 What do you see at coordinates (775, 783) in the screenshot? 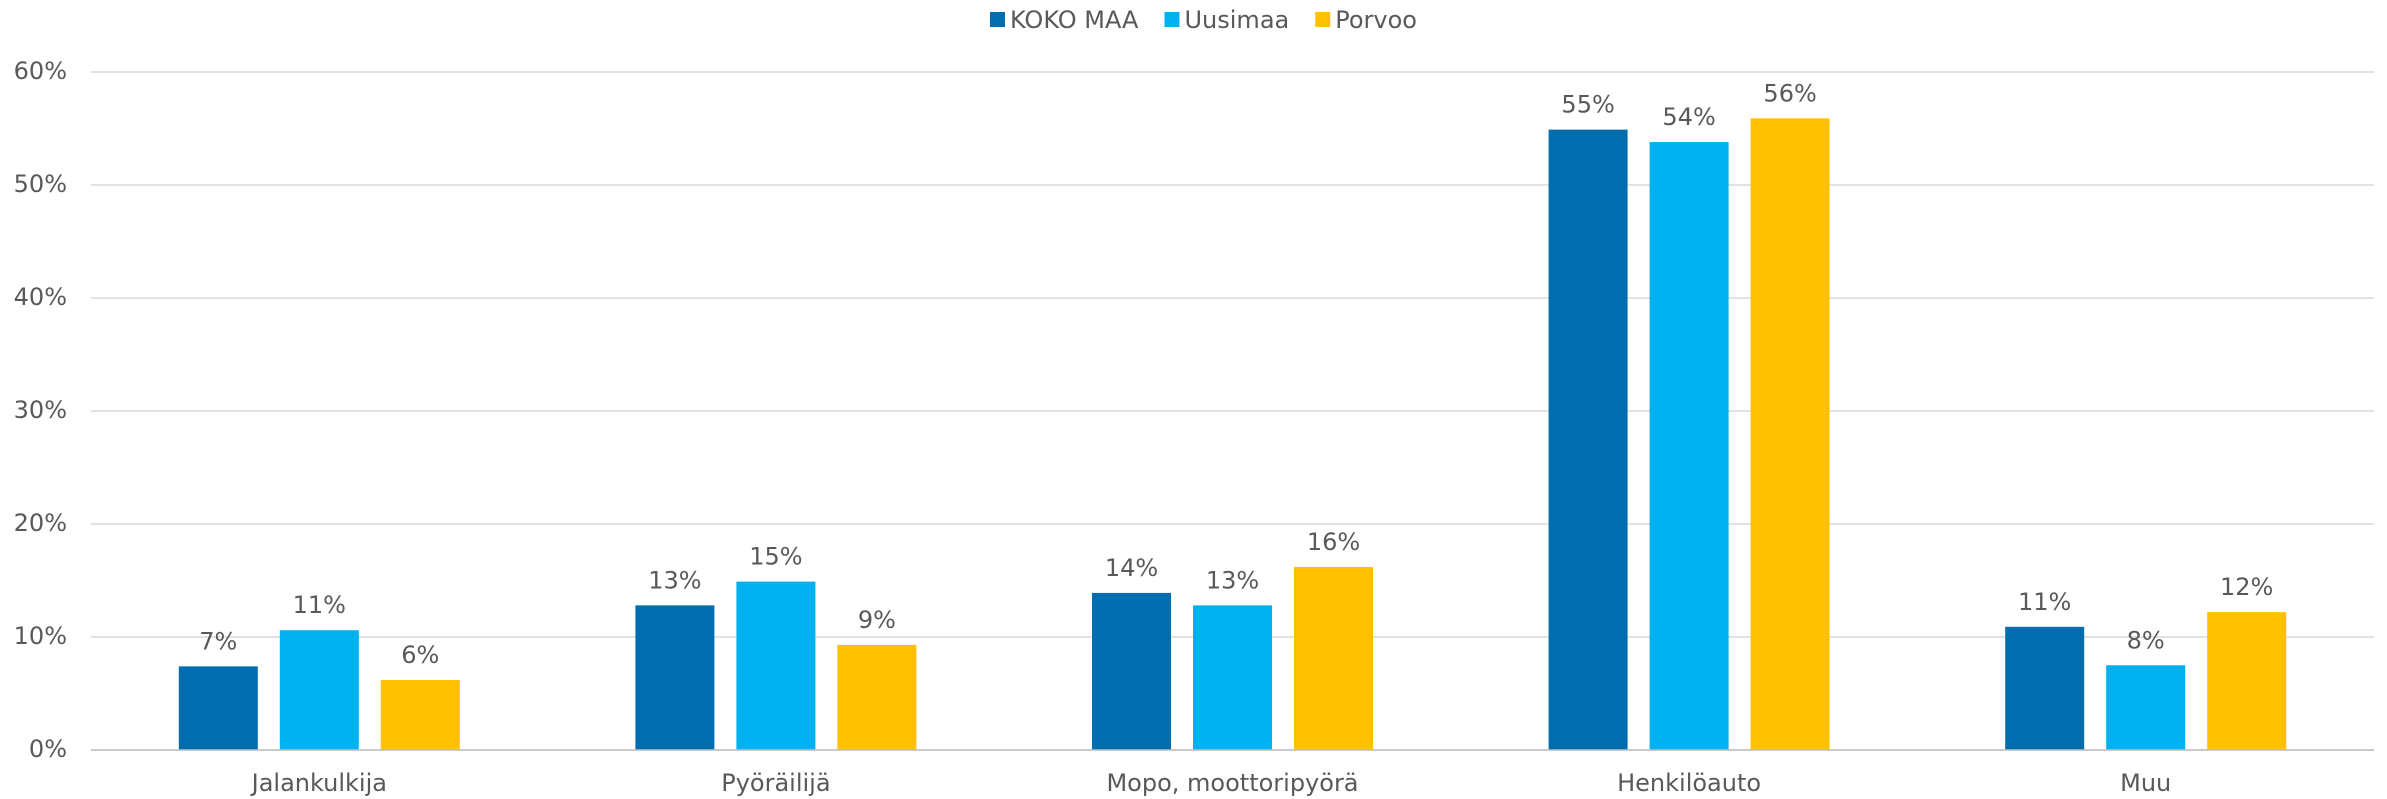
I see `x-tick-label: Pyöräilijä` at bounding box center [775, 783].